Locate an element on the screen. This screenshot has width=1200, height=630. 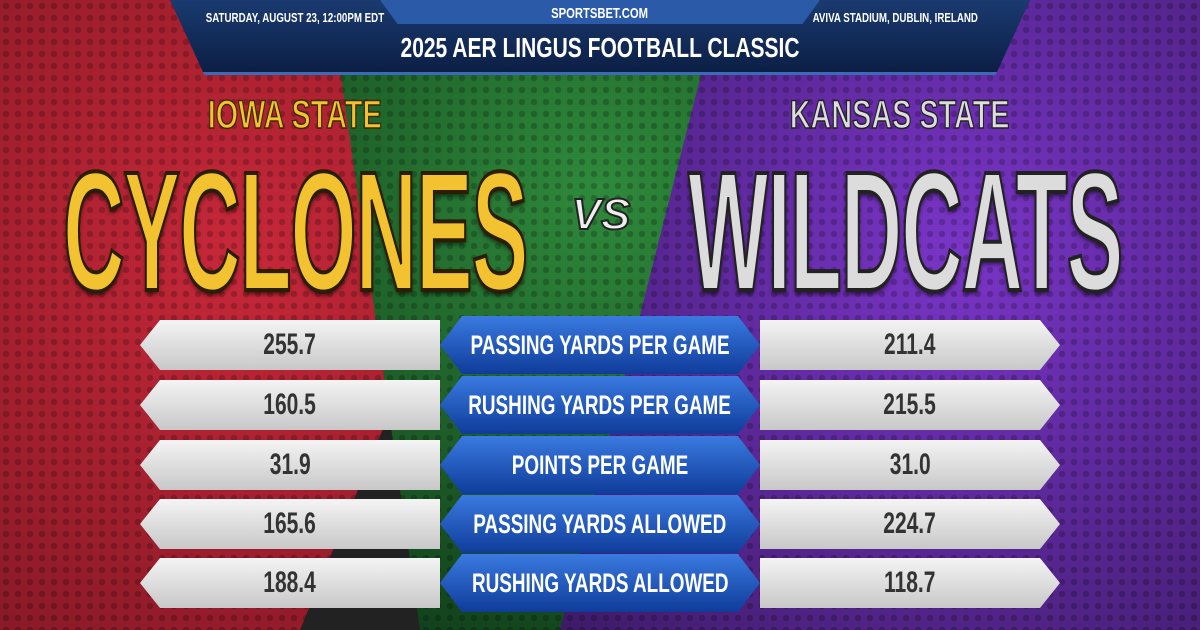
venue-box: AVIVA STADIUM, DUBLIN, IRELAND is located at coordinates (895, 17).